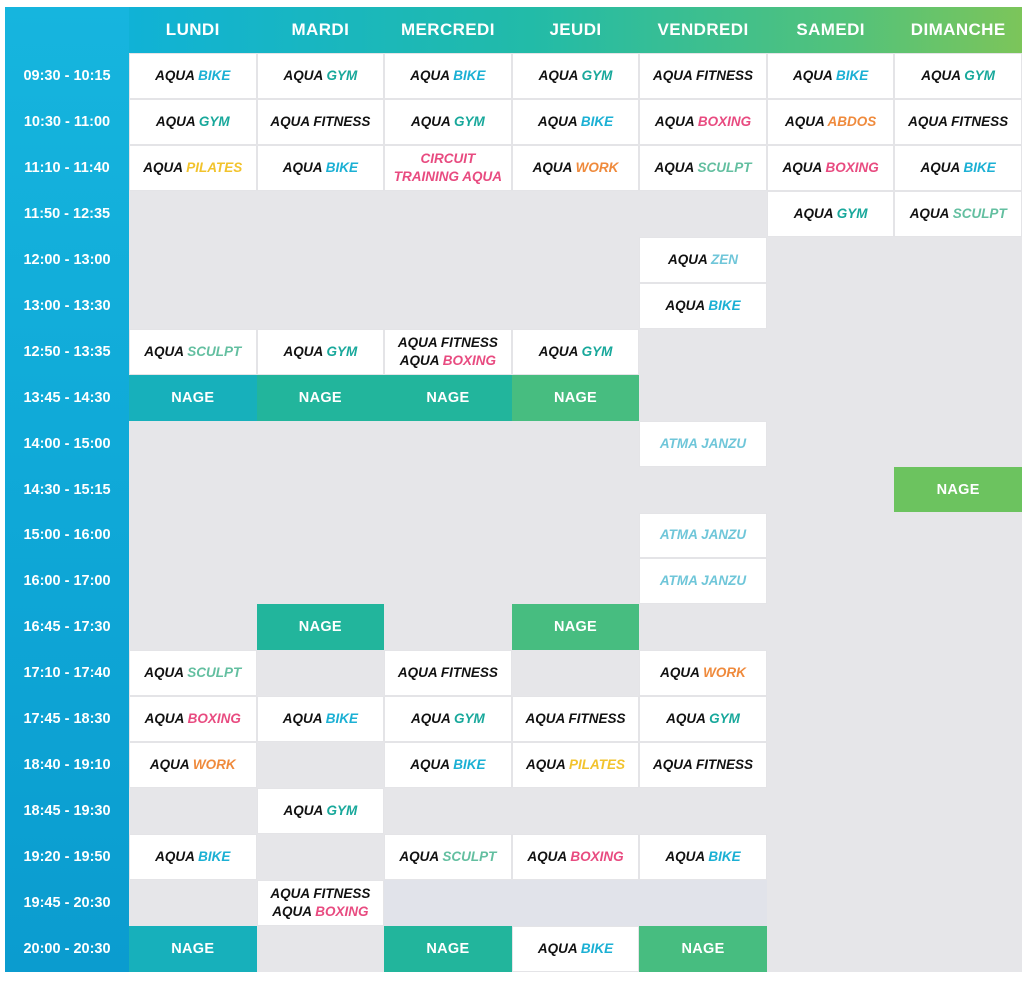 This screenshot has width=1024, height=987. I want to click on class-session: AQUA FITNESS AQUA BOXING, so click(320, 903).